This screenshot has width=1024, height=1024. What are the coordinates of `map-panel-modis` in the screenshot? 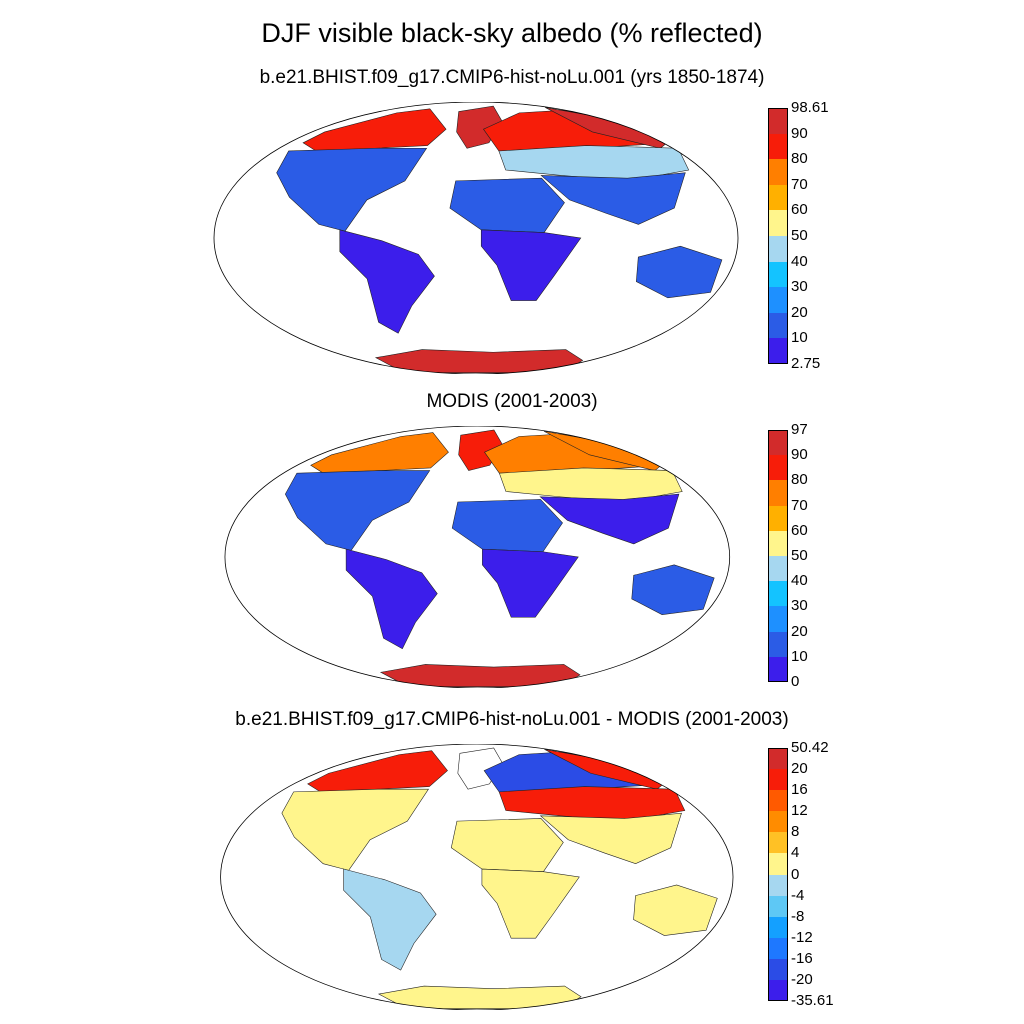 It's located at (477, 557).